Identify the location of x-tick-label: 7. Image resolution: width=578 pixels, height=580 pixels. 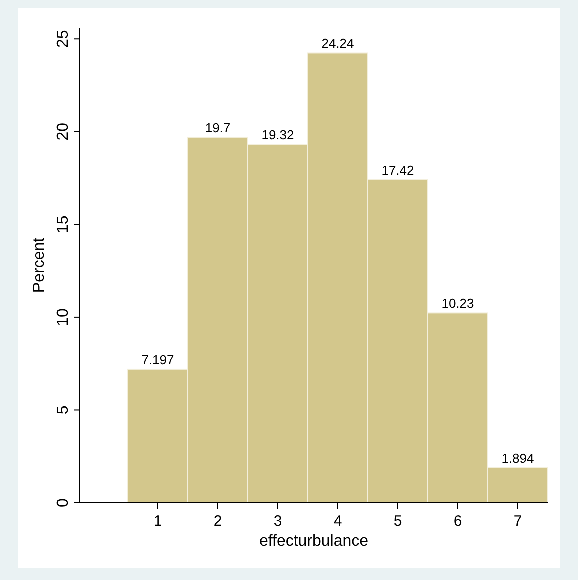
(518, 521).